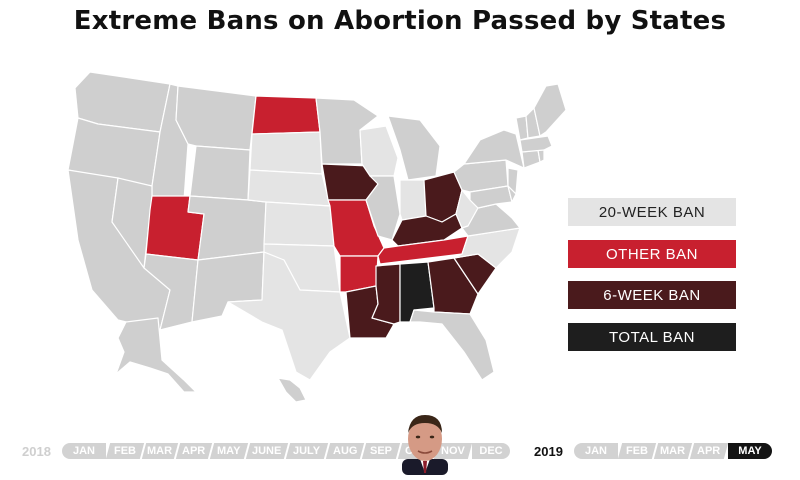 This screenshot has width=800, height=480. I want to click on legend-20-week-ban: 20-WEEK BAN, so click(652, 212).